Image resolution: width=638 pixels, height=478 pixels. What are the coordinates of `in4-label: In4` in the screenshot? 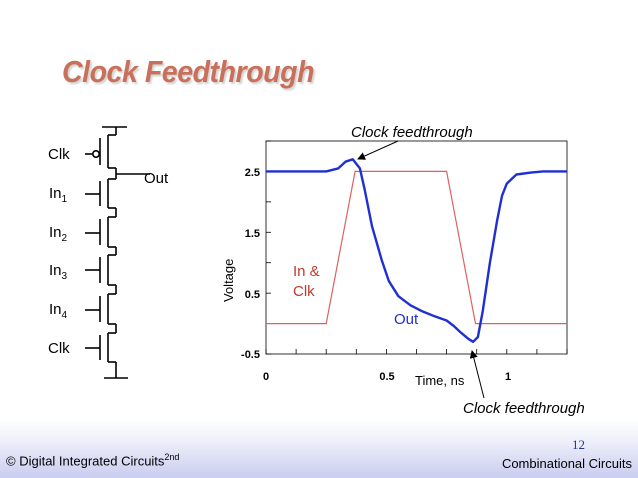 It's located at (58, 311).